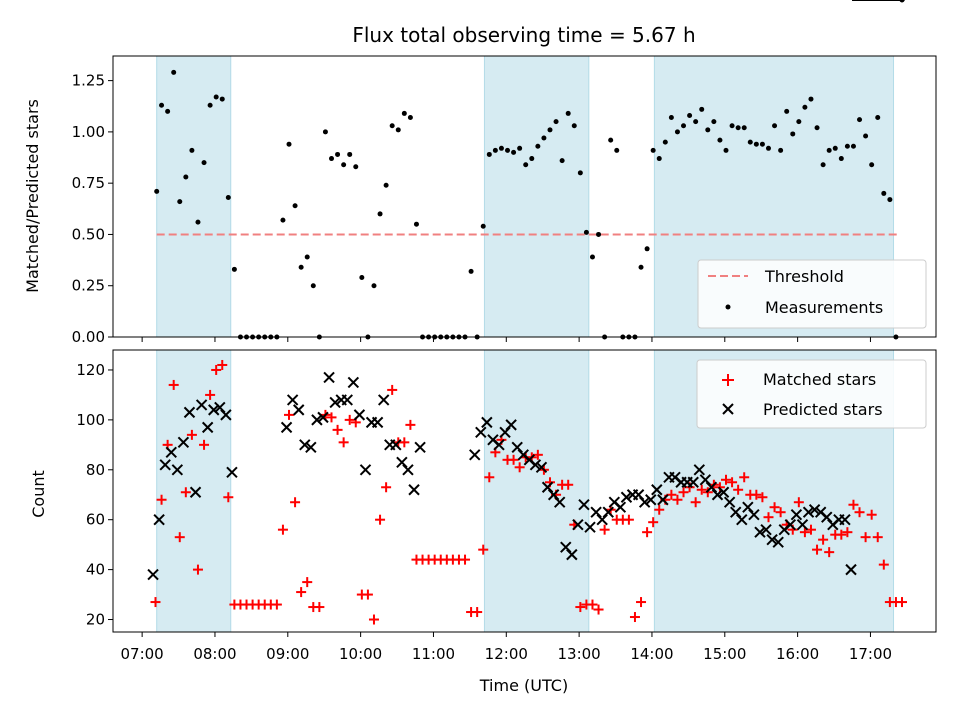 This screenshot has width=960, height=720. What do you see at coordinates (811, 394) in the screenshot?
I see `bottom-legend-box` at bounding box center [811, 394].